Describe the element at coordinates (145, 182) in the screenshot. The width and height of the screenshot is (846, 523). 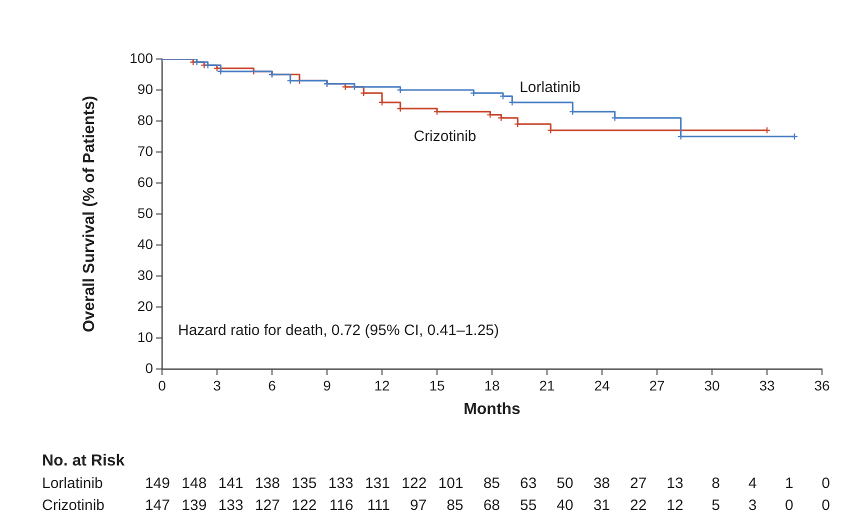
I see `y-tick-label: 60` at that location.